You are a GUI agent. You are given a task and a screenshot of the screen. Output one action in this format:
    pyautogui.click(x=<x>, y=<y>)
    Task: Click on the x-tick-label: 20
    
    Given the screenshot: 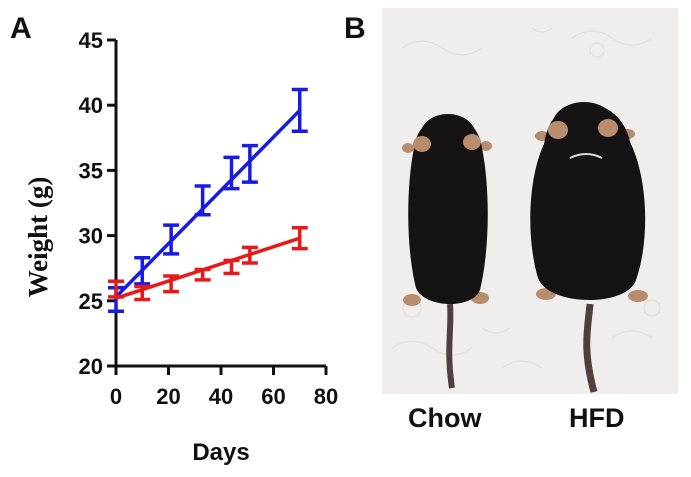 What is the action you would take?
    pyautogui.click(x=168, y=396)
    